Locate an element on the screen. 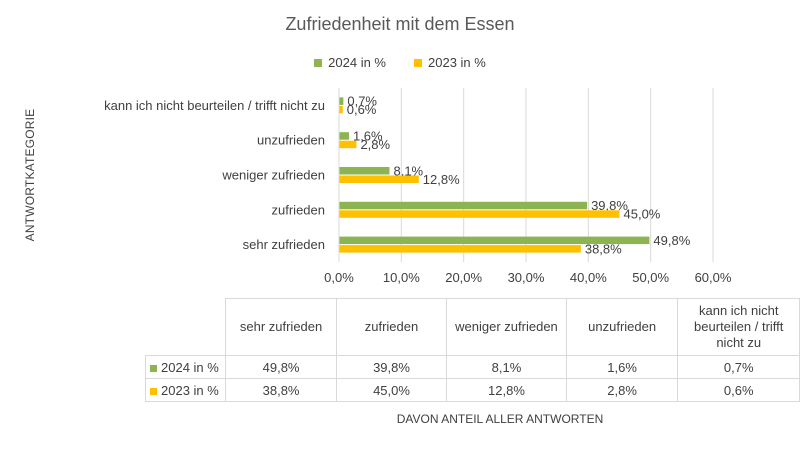 The width and height of the screenshot is (800, 450). table-cell: 12,8% is located at coordinates (506, 390).